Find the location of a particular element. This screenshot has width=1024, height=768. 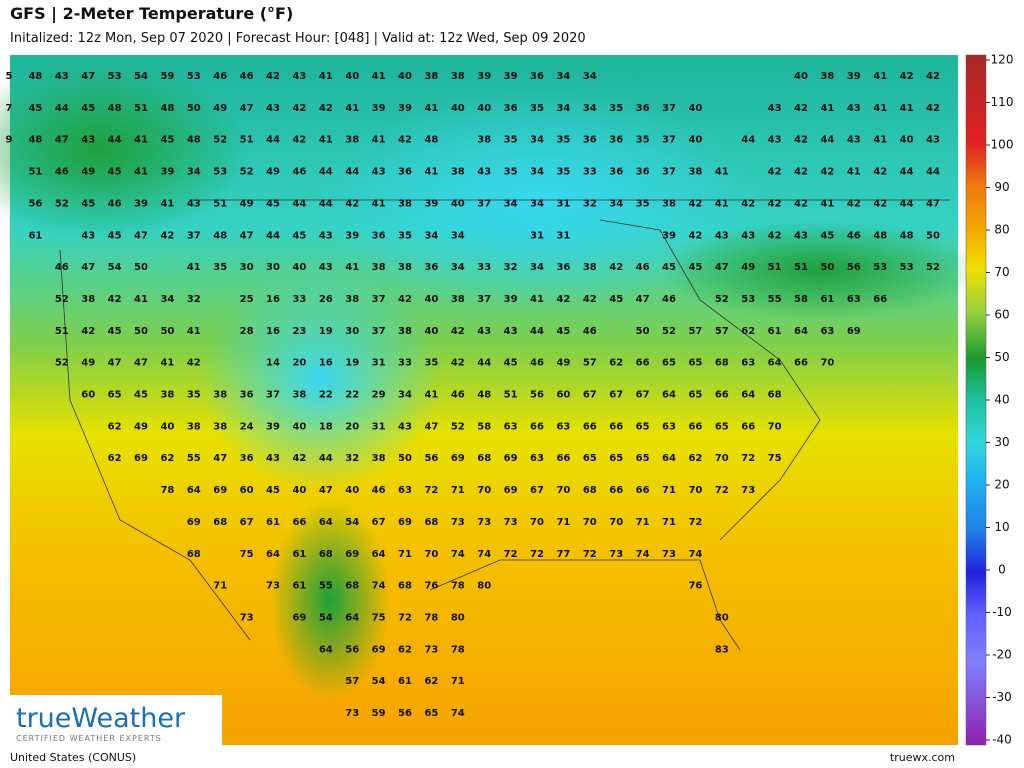

temperature-label: 24 is located at coordinates (247, 426).